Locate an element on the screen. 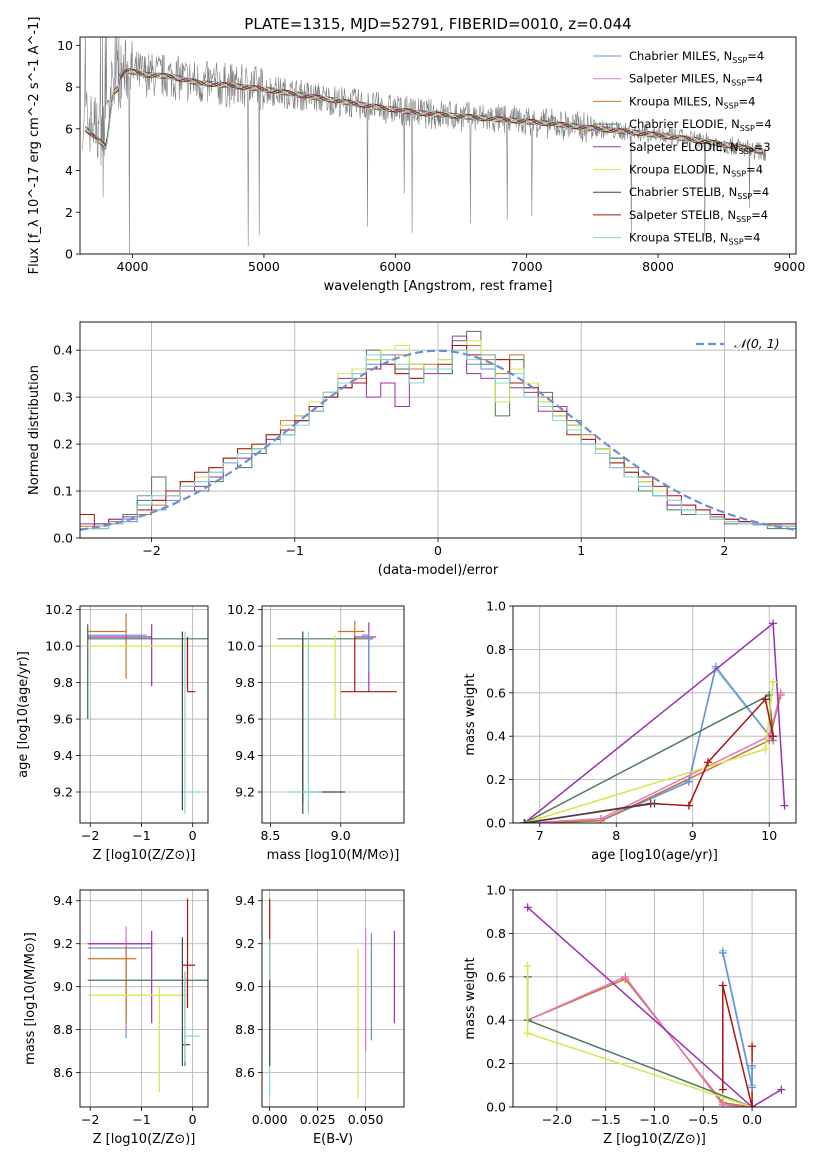 The image size is (819, 1170). x-tick-label: 7 is located at coordinates (540, 835).